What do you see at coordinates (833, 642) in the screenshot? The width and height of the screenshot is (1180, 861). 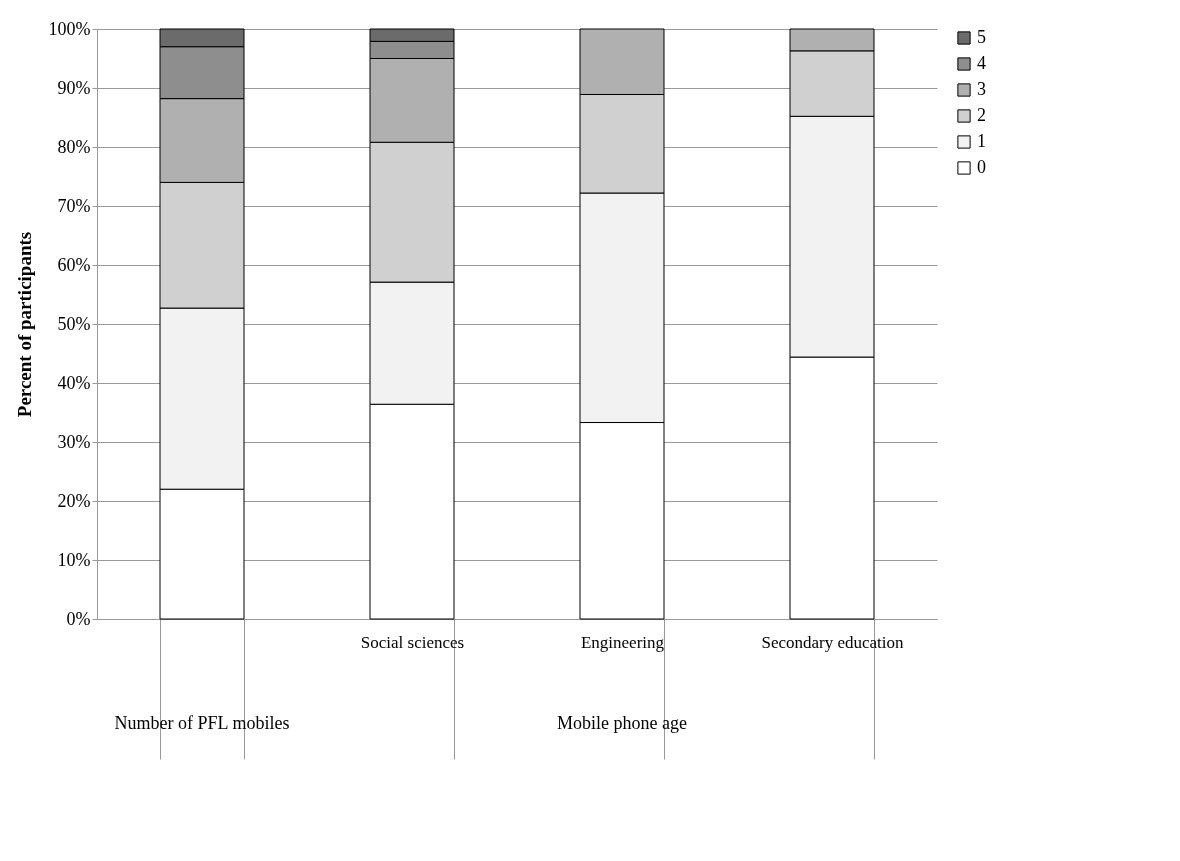 I see `x-tick-label: Secondary education` at bounding box center [833, 642].